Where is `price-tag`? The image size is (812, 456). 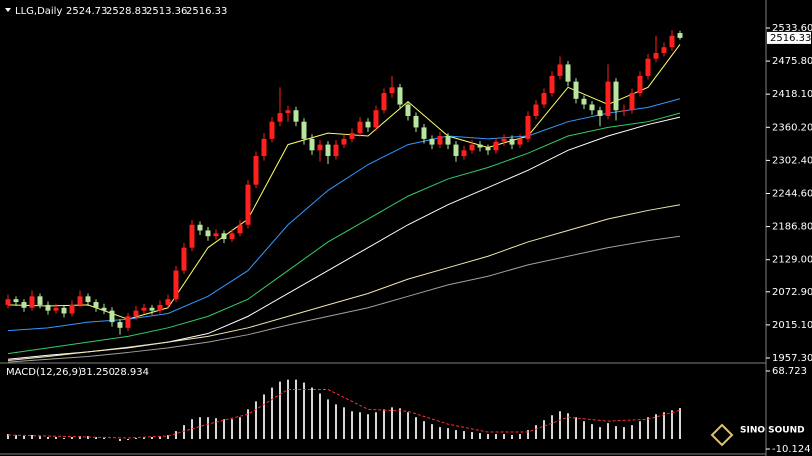 price-tag is located at coordinates (789, 37).